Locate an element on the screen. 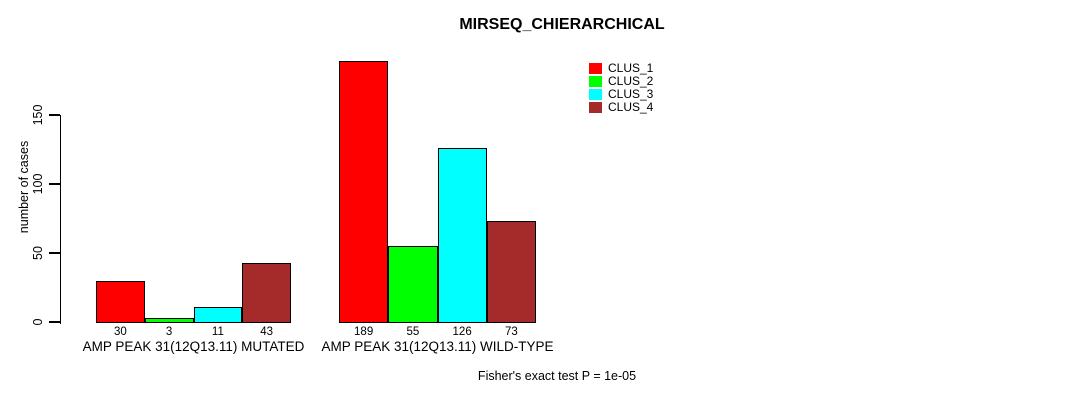 The height and width of the screenshot is (400, 1090). legend-item: CLUS_2 is located at coordinates (621, 81).